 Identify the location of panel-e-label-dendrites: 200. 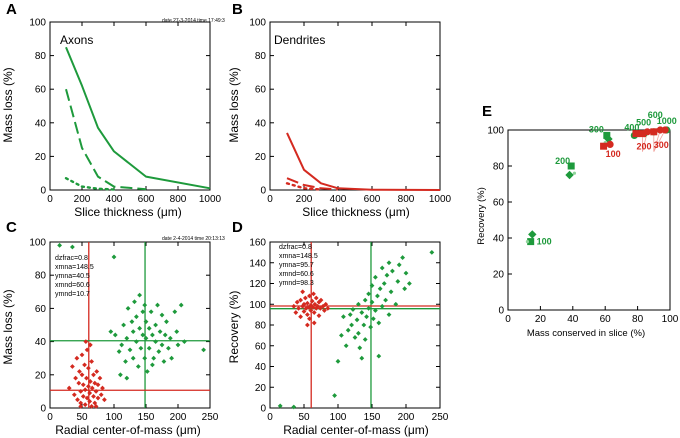
(643, 147).